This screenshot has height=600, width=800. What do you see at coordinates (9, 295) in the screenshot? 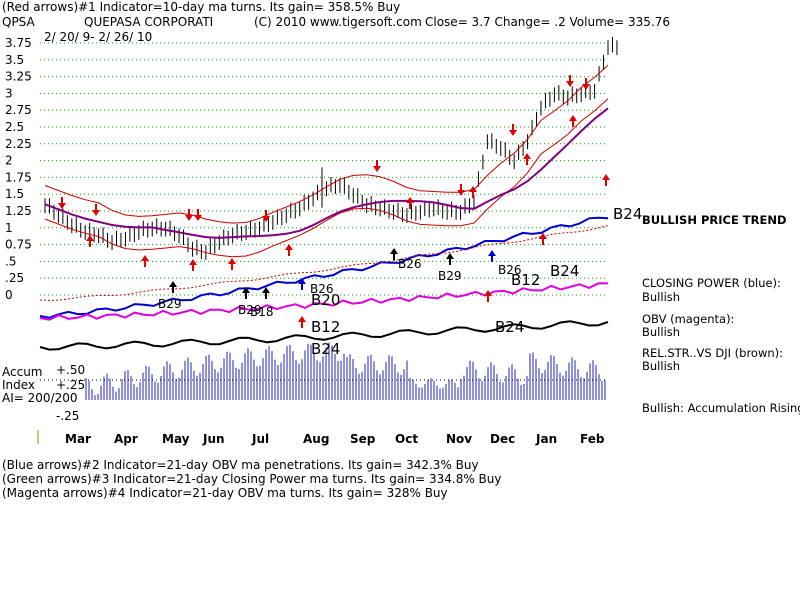
I see `y-tick-label: 0` at bounding box center [9, 295].